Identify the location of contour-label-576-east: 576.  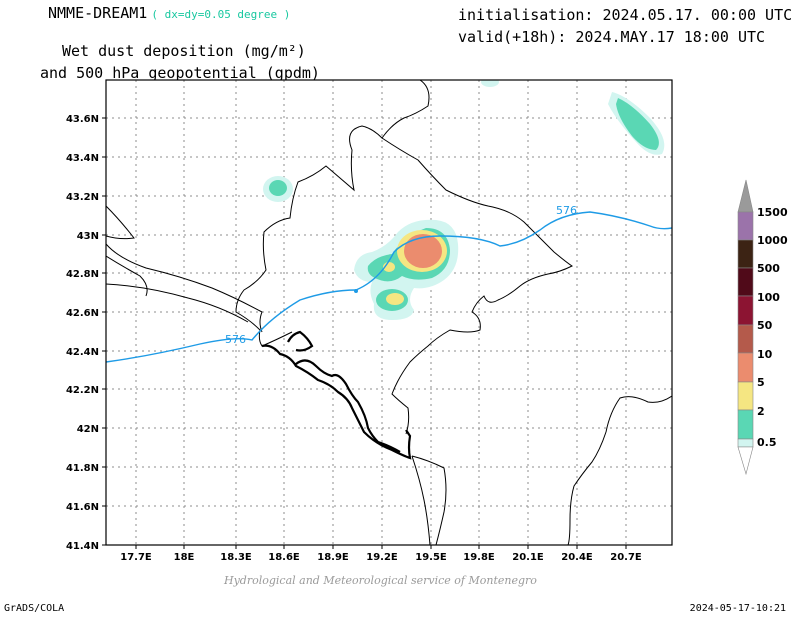
(566, 210).